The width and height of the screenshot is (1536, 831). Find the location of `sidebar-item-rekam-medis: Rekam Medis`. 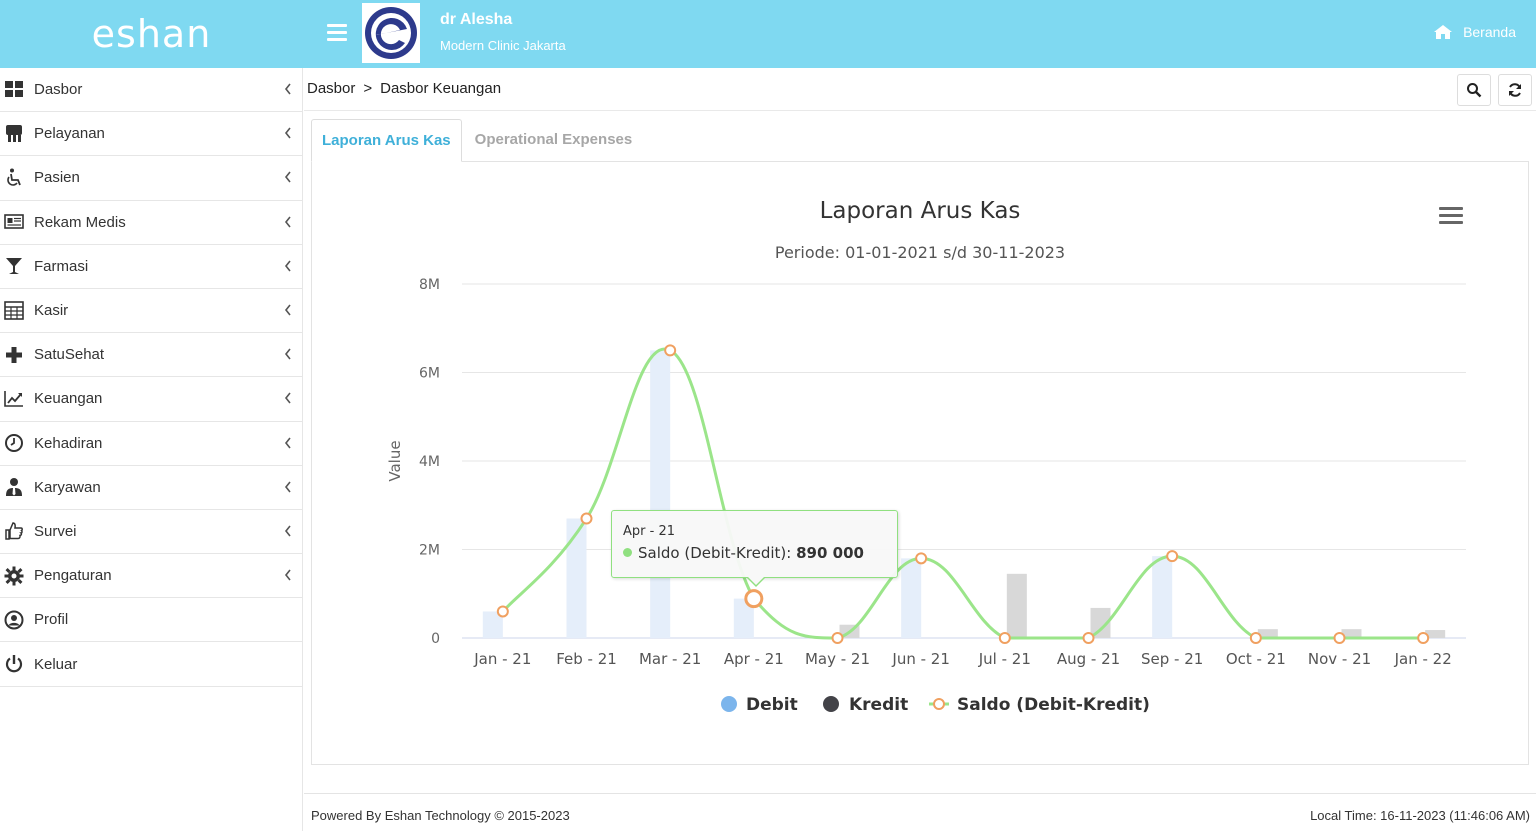

sidebar-item-rekam-medis: Rekam Medis is located at coordinates (151, 223).